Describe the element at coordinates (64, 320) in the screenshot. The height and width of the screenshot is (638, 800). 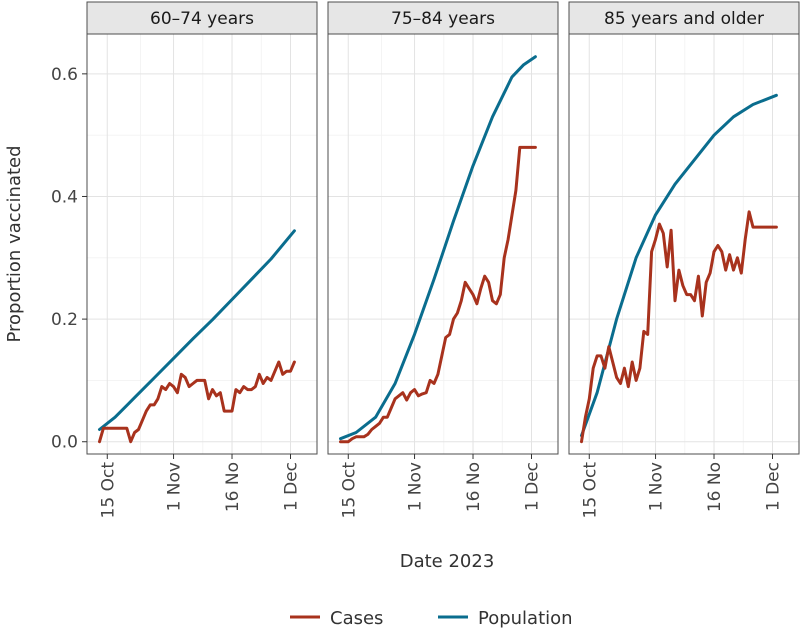
I see `y-tick-label: 0.2` at that location.